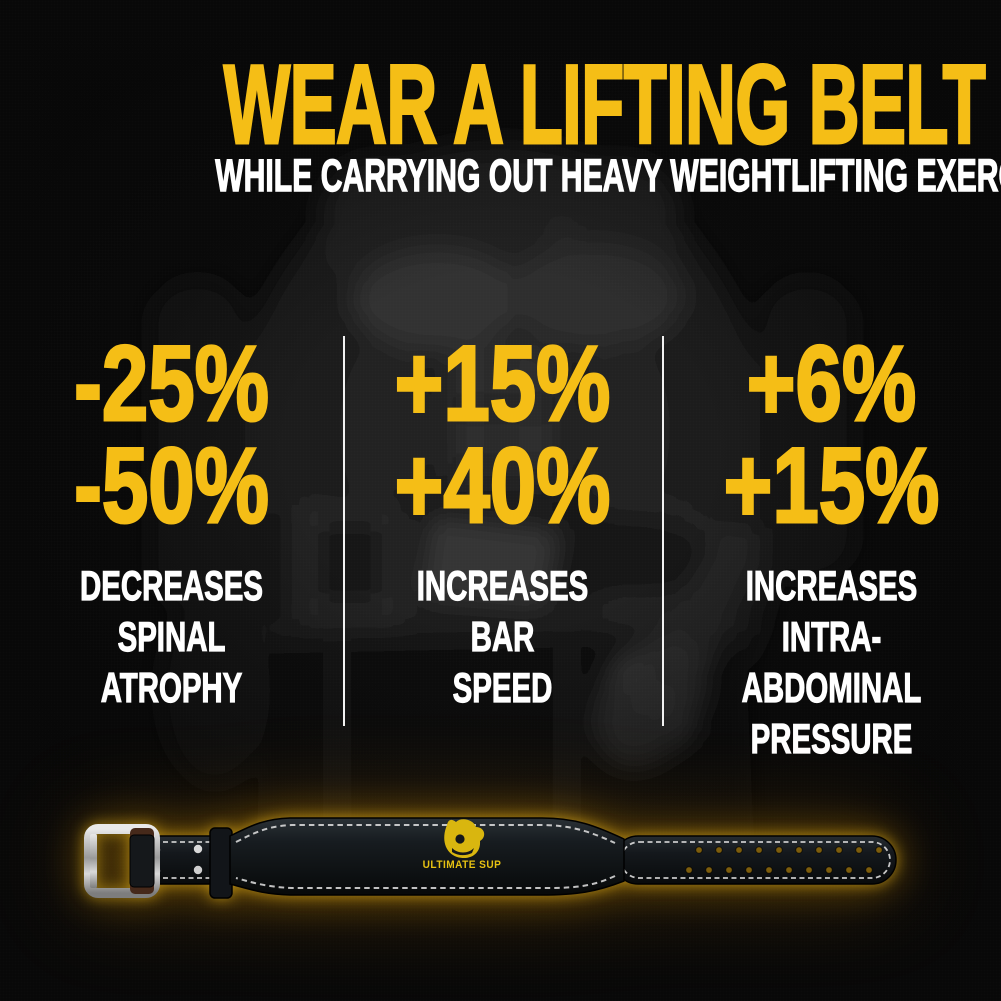 Image resolution: width=1001 pixels, height=1001 pixels. I want to click on stat-values: +15% +40%, so click(502, 434).